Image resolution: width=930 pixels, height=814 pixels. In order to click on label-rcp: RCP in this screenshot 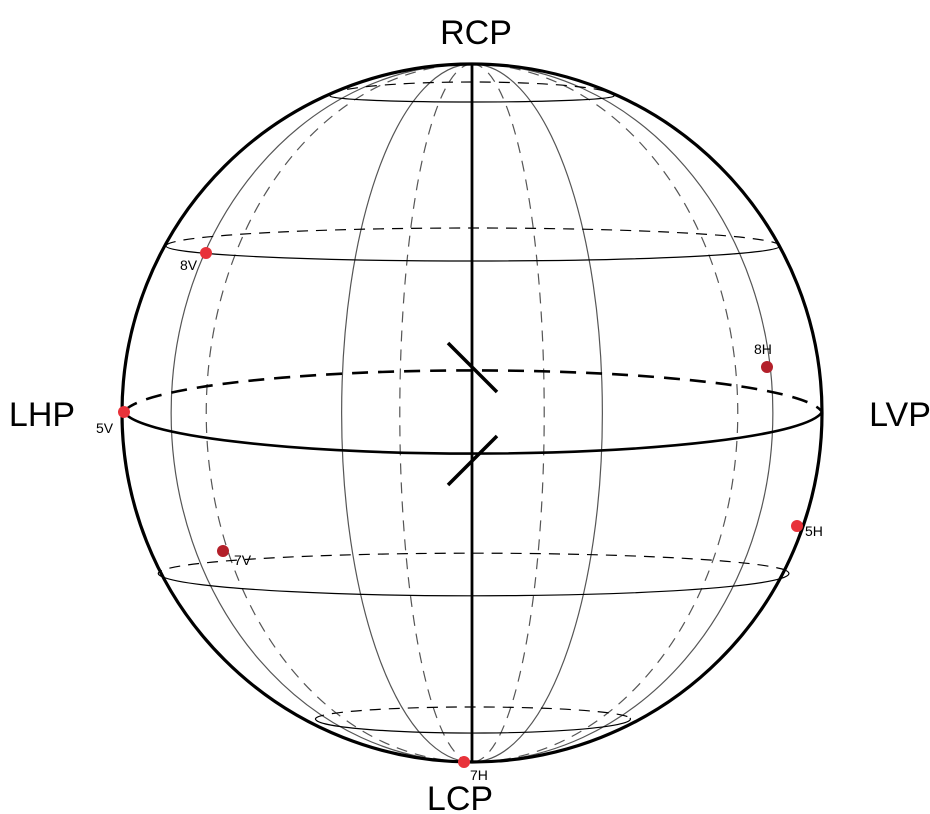, I will do `click(476, 33)`.